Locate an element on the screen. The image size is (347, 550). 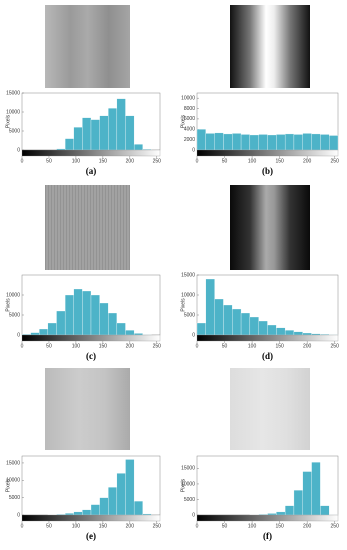
image-b is located at coordinates (270, 46).